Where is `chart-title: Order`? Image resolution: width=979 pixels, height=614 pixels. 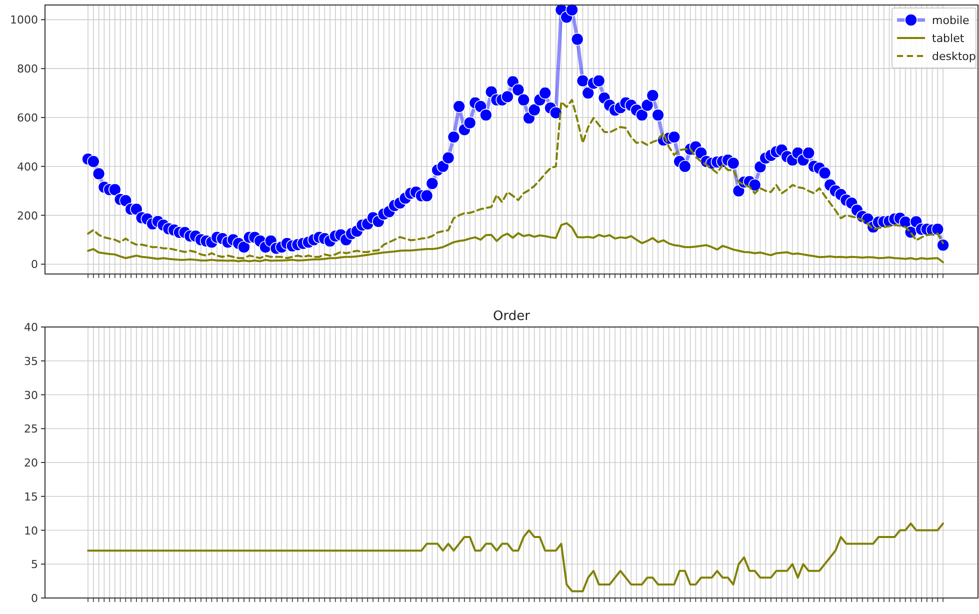
chart-title: Order is located at coordinates (512, 316).